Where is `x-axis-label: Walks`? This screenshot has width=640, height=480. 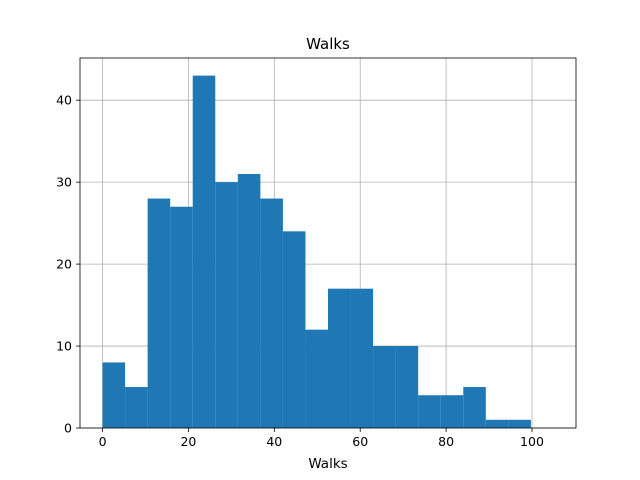
x-axis-label: Walks is located at coordinates (327, 464).